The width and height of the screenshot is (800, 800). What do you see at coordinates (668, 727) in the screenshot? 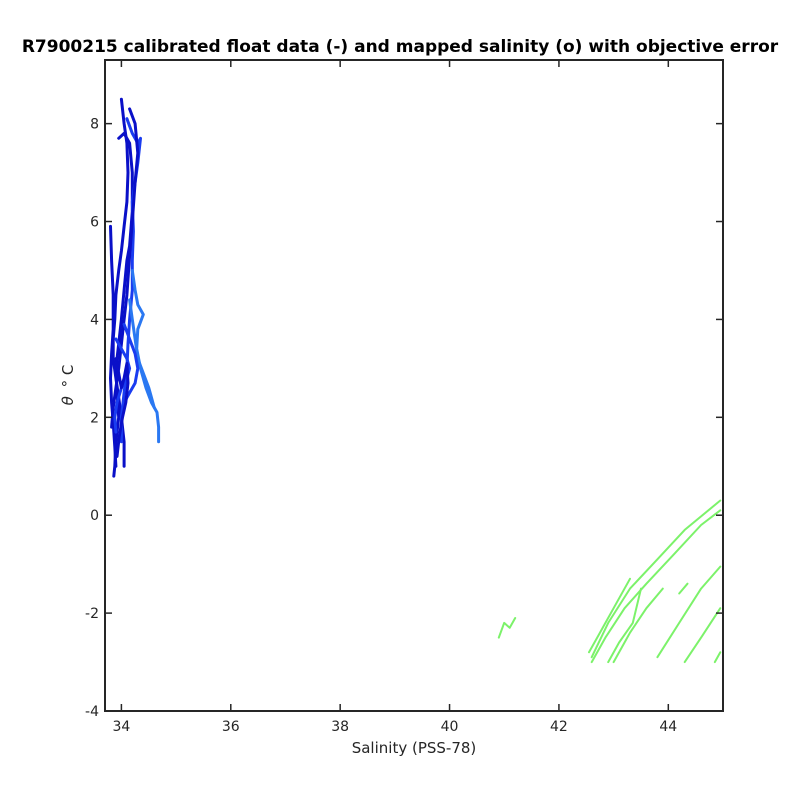
I see `x-tick-label: 44` at bounding box center [668, 727].